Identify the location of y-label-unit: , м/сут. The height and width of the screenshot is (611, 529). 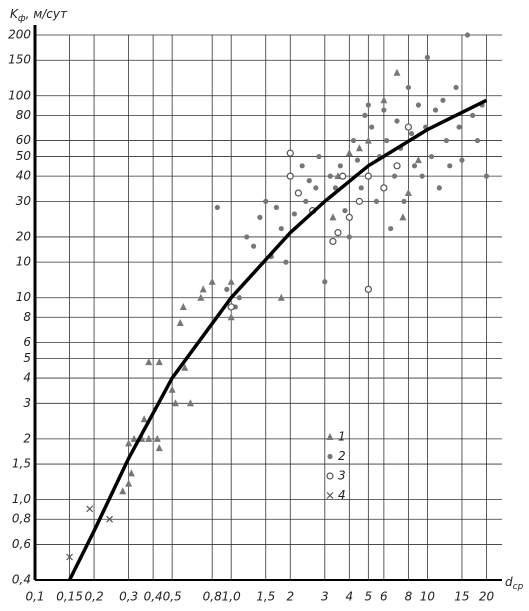
(47, 14).